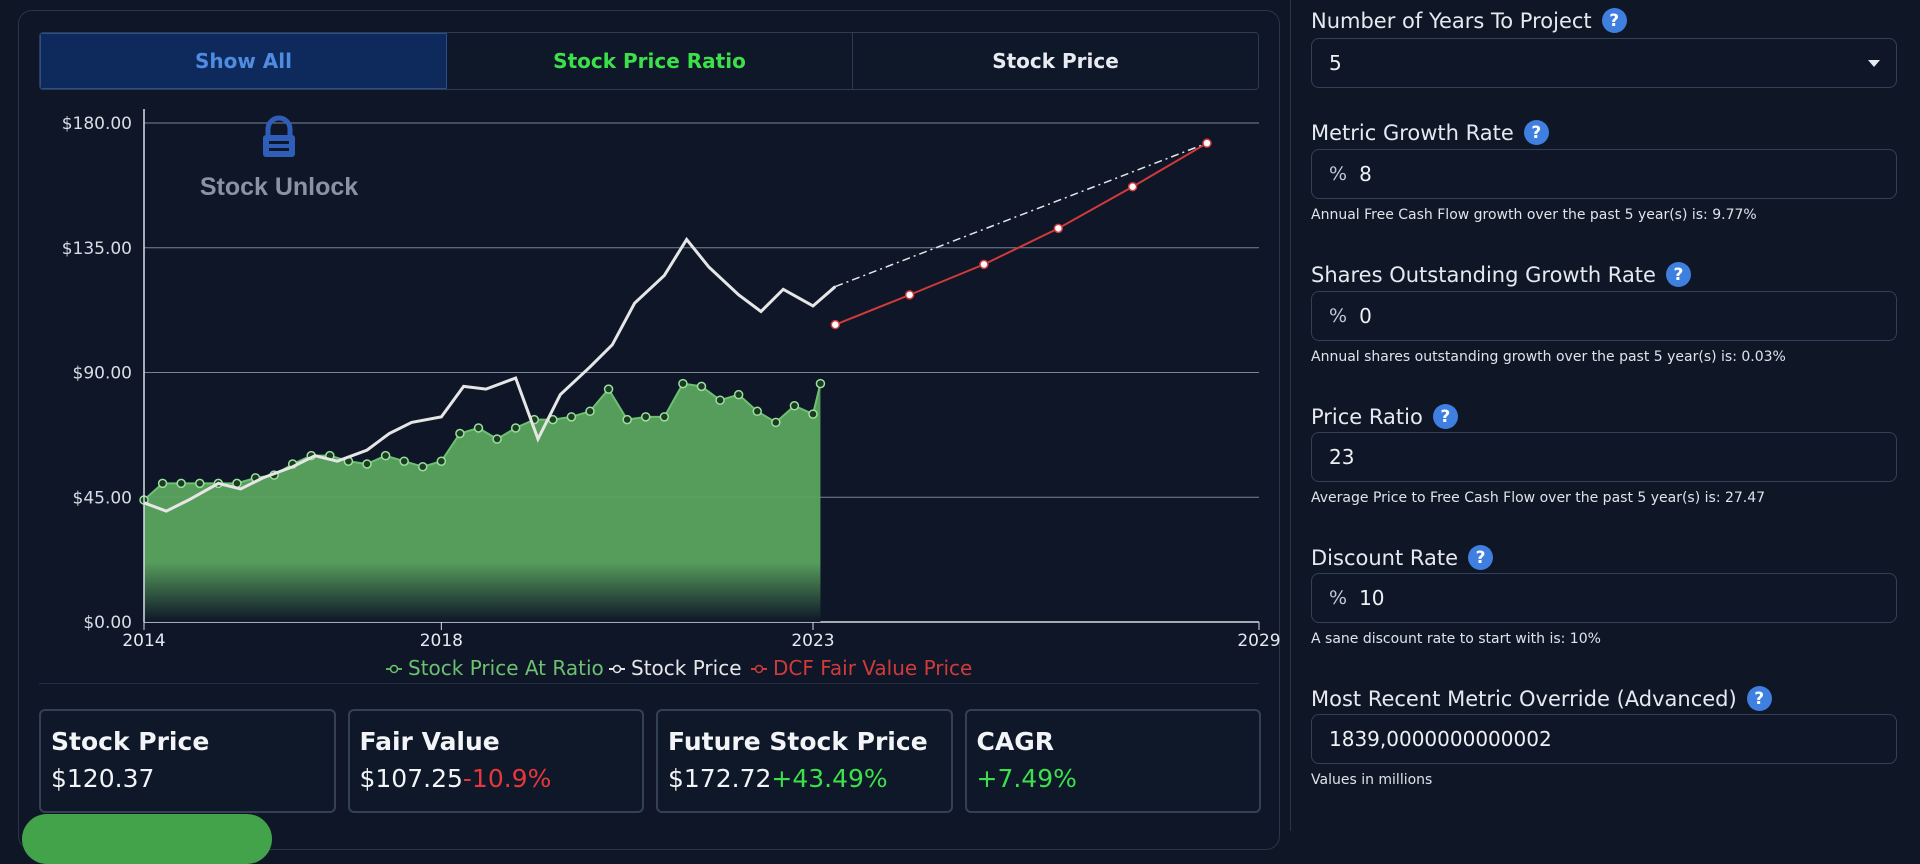 The height and width of the screenshot is (864, 1920). Describe the element at coordinates (1113, 778) in the screenshot. I see `card-value: +7.49%` at that location.